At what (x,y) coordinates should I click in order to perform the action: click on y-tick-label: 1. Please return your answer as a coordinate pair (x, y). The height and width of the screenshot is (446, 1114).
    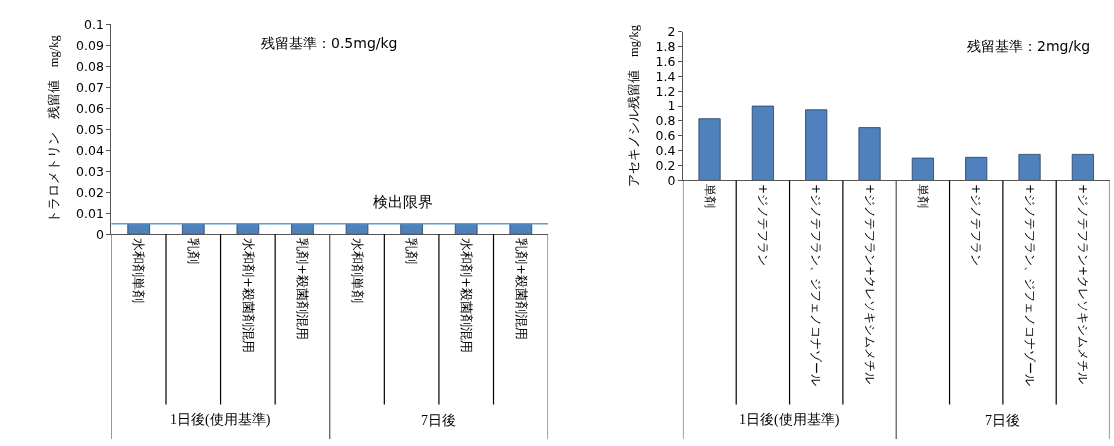
    Looking at the image, I should click on (671, 106).